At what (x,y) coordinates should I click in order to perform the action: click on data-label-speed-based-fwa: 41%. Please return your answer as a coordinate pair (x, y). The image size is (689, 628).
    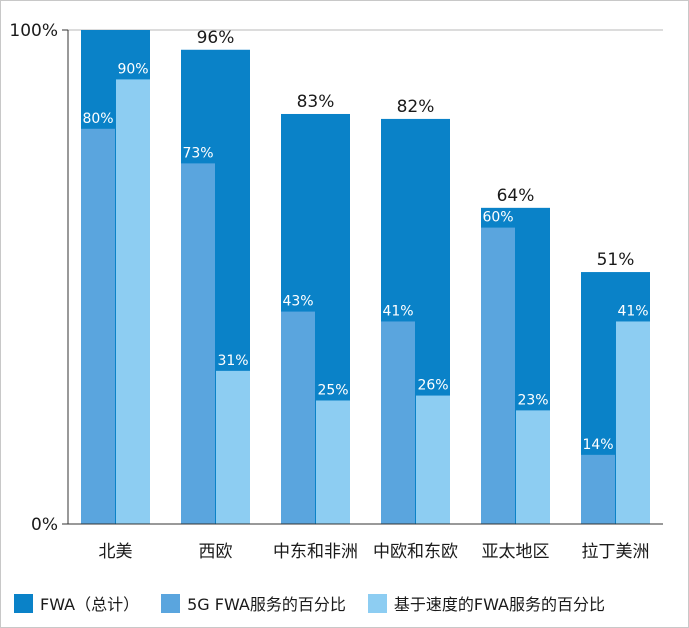
    Looking at the image, I should click on (632, 311).